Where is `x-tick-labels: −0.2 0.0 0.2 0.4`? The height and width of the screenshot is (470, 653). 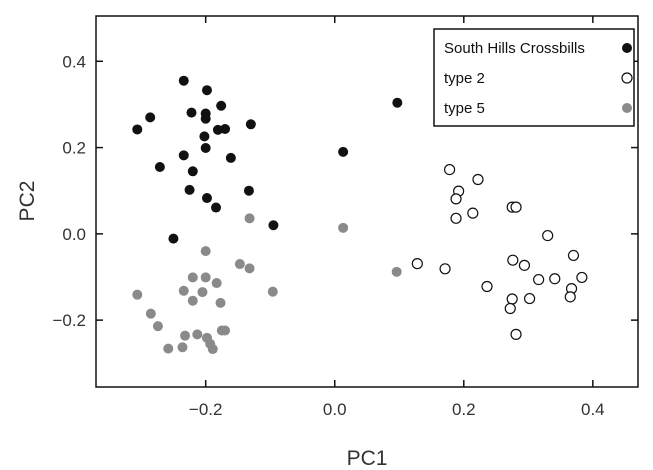
x-tick-labels: −0.2 0.0 0.2 0.4 is located at coordinates (397, 409).